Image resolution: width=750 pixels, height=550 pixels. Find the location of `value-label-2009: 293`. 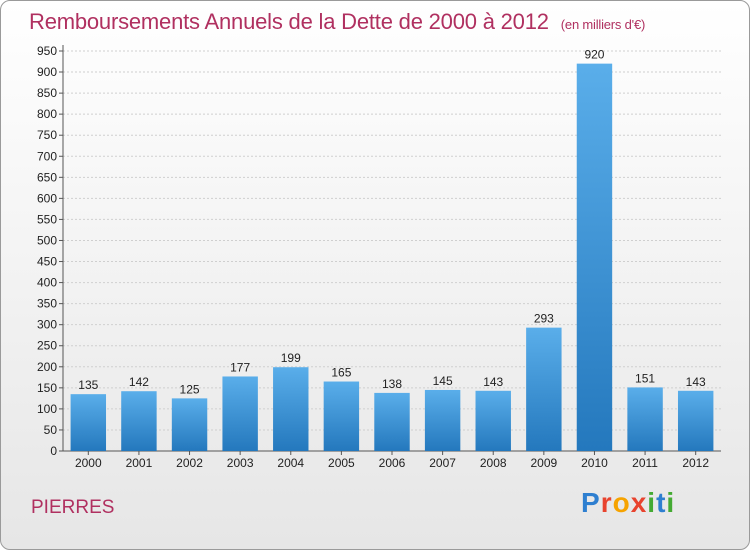

value-label-2009: 293 is located at coordinates (544, 319).